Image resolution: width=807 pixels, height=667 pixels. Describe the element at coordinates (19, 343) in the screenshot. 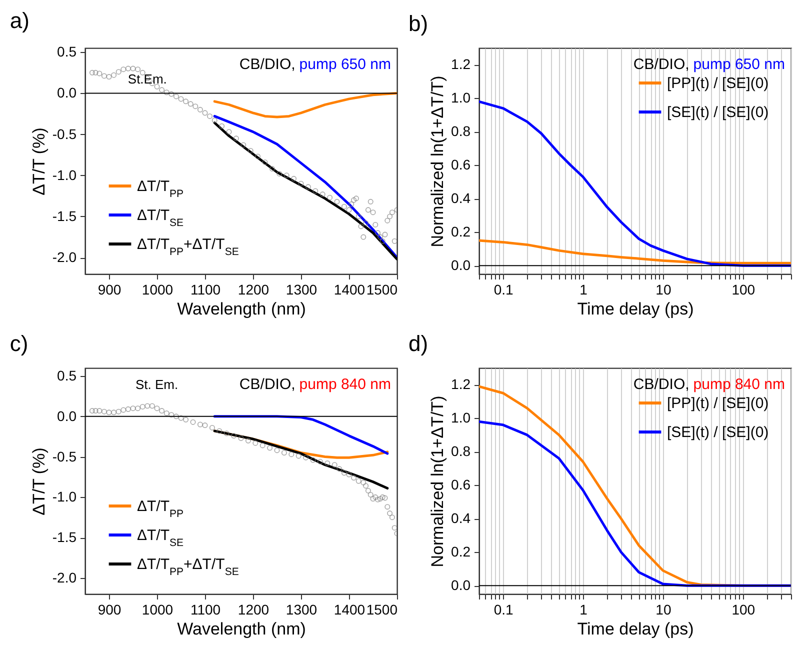

I see `chart-title: c)` at that location.